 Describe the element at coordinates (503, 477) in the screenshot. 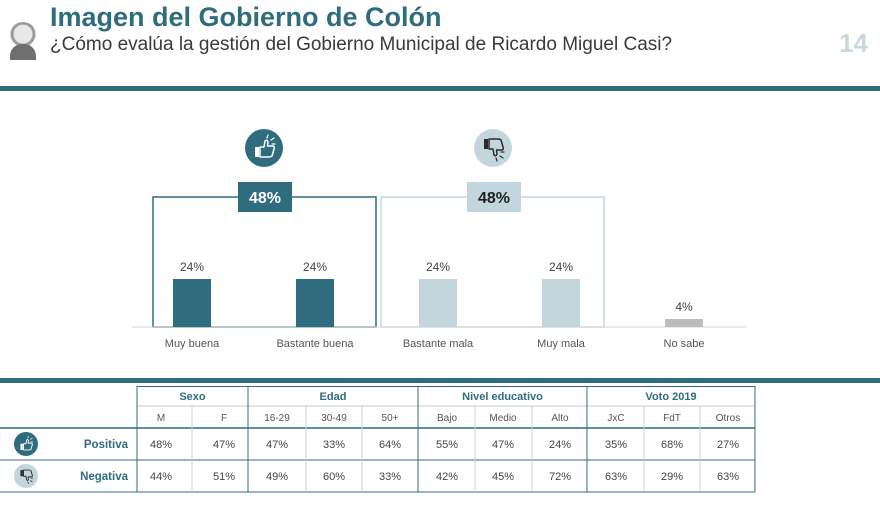

I see `cell-value: 45%` at that location.